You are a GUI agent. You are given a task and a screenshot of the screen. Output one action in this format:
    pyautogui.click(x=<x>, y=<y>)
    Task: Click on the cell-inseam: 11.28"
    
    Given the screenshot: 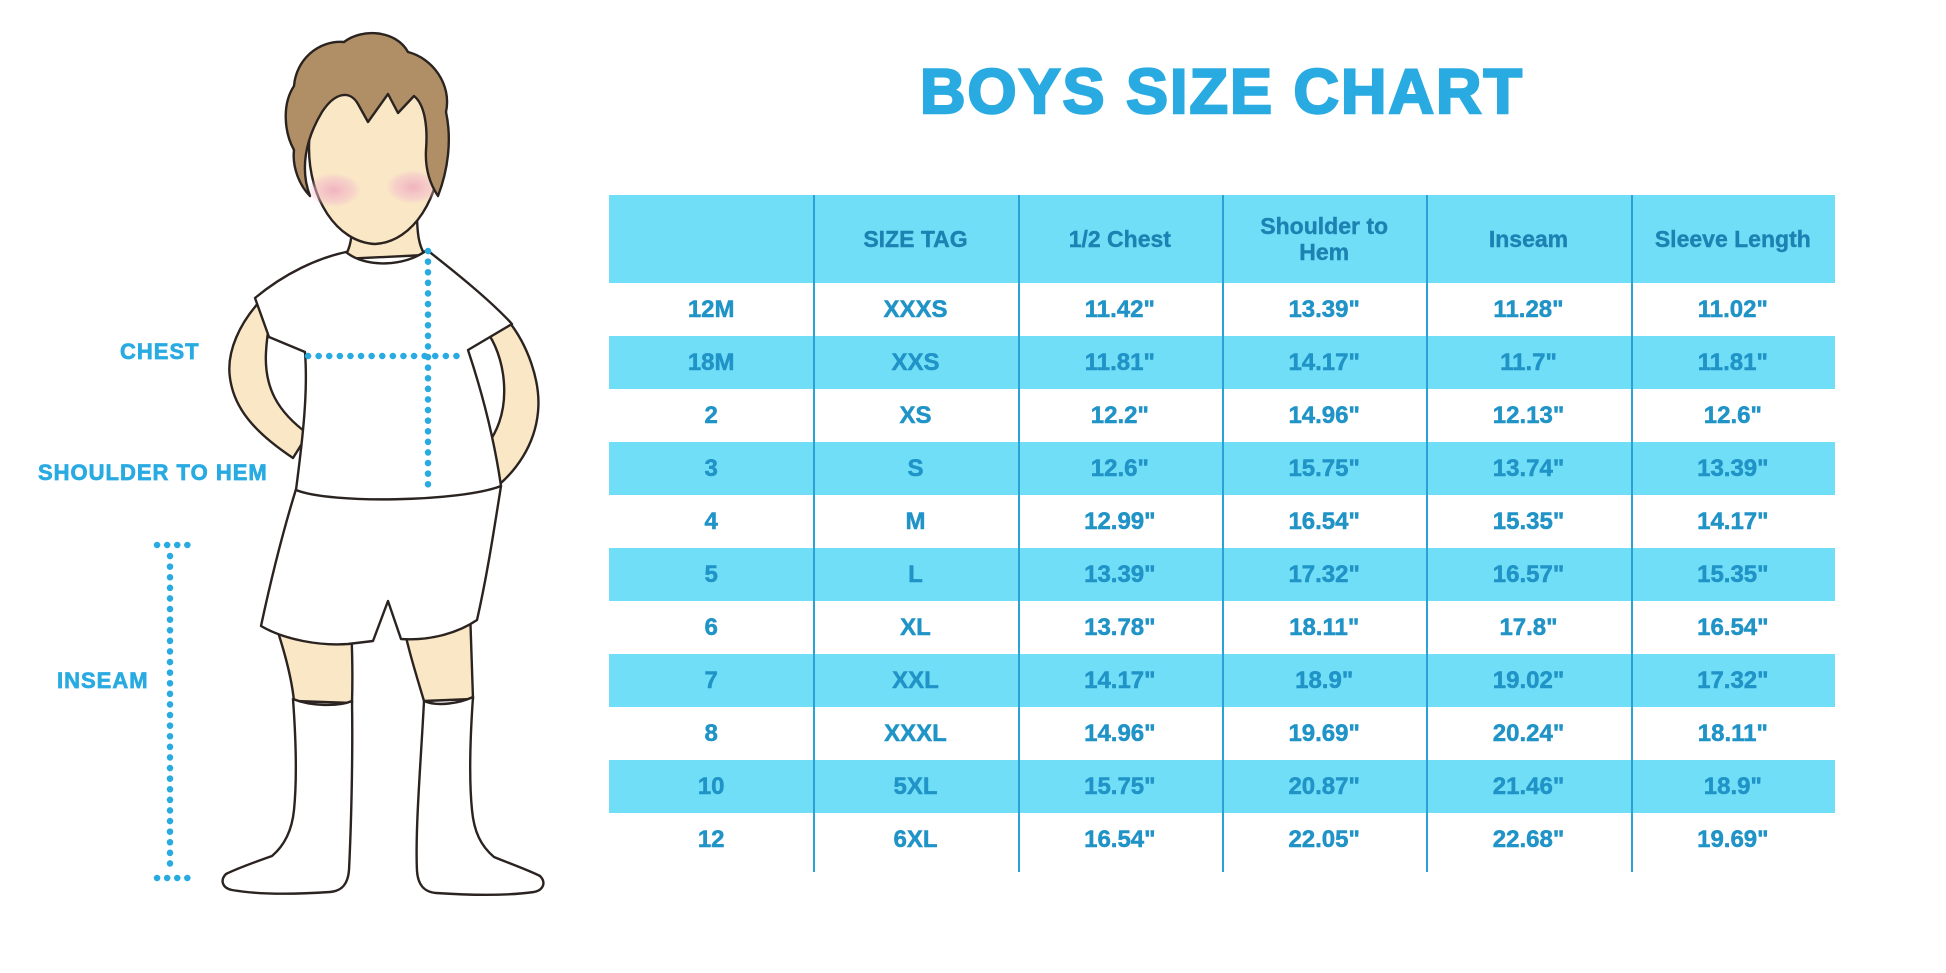 What is the action you would take?
    pyautogui.click(x=1528, y=309)
    